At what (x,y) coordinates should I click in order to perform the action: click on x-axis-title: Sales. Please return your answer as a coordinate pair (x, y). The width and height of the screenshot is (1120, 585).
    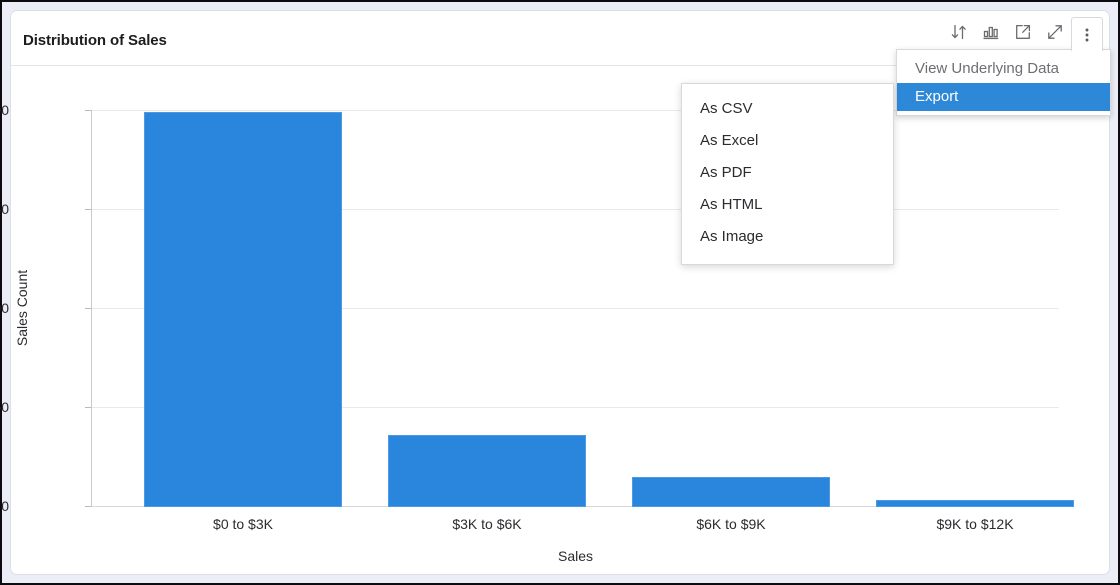
    Looking at the image, I should click on (575, 556).